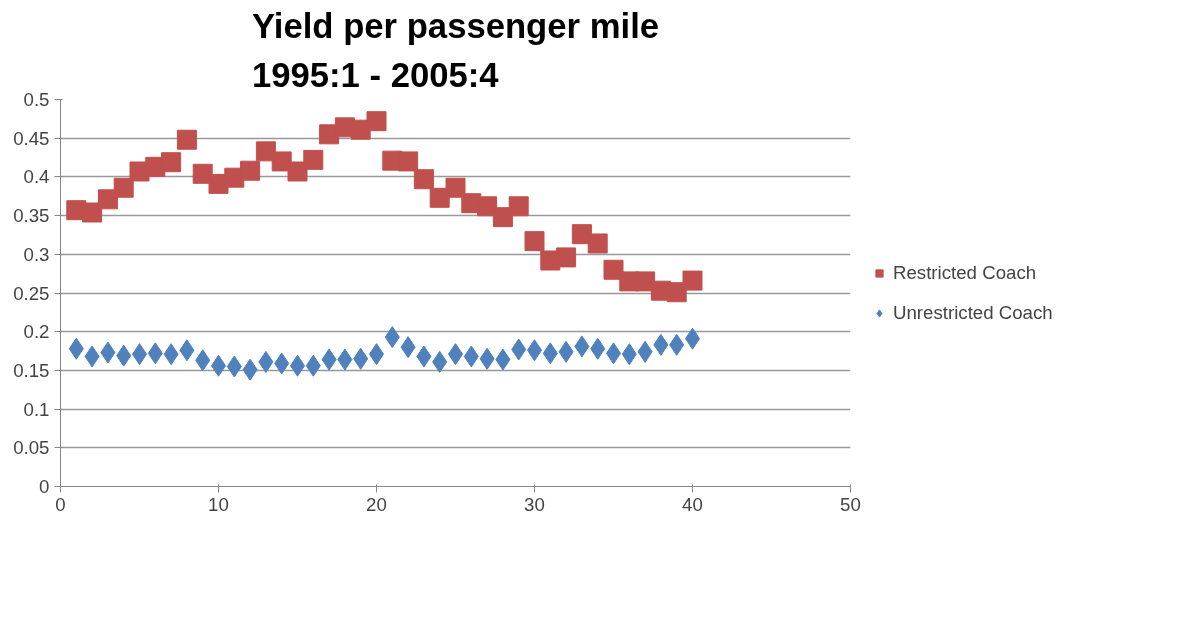  Describe the element at coordinates (60, 504) in the screenshot. I see `x-tick-label: 0` at that location.